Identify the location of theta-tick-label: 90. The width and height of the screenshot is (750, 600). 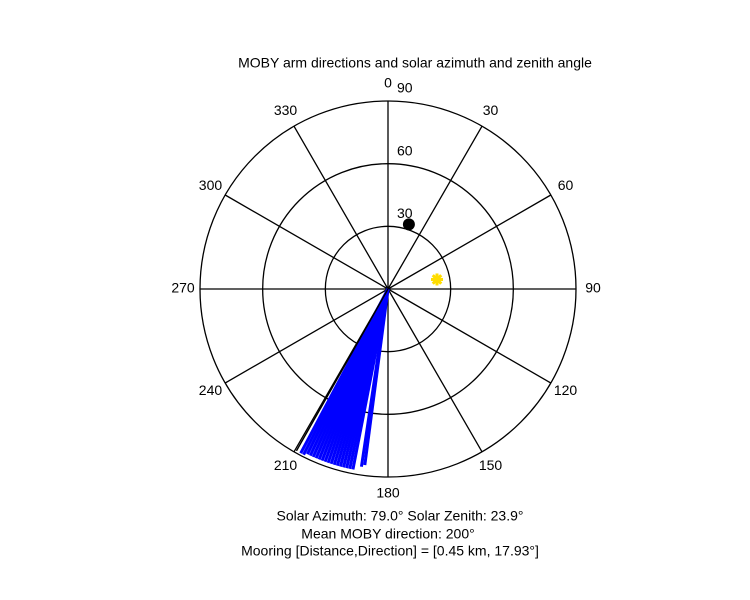
(593, 288).